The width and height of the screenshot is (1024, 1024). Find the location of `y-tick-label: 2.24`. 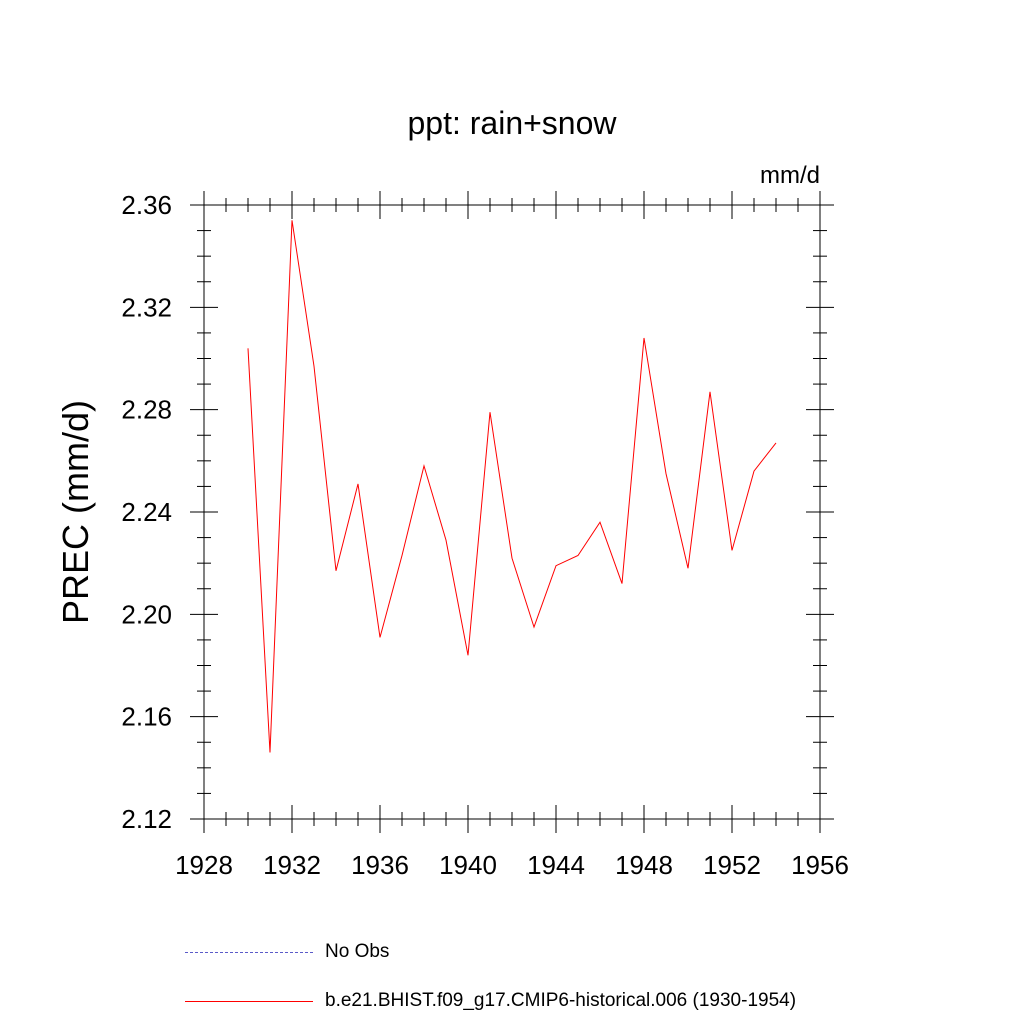

y-tick-label: 2.24 is located at coordinates (146, 512).